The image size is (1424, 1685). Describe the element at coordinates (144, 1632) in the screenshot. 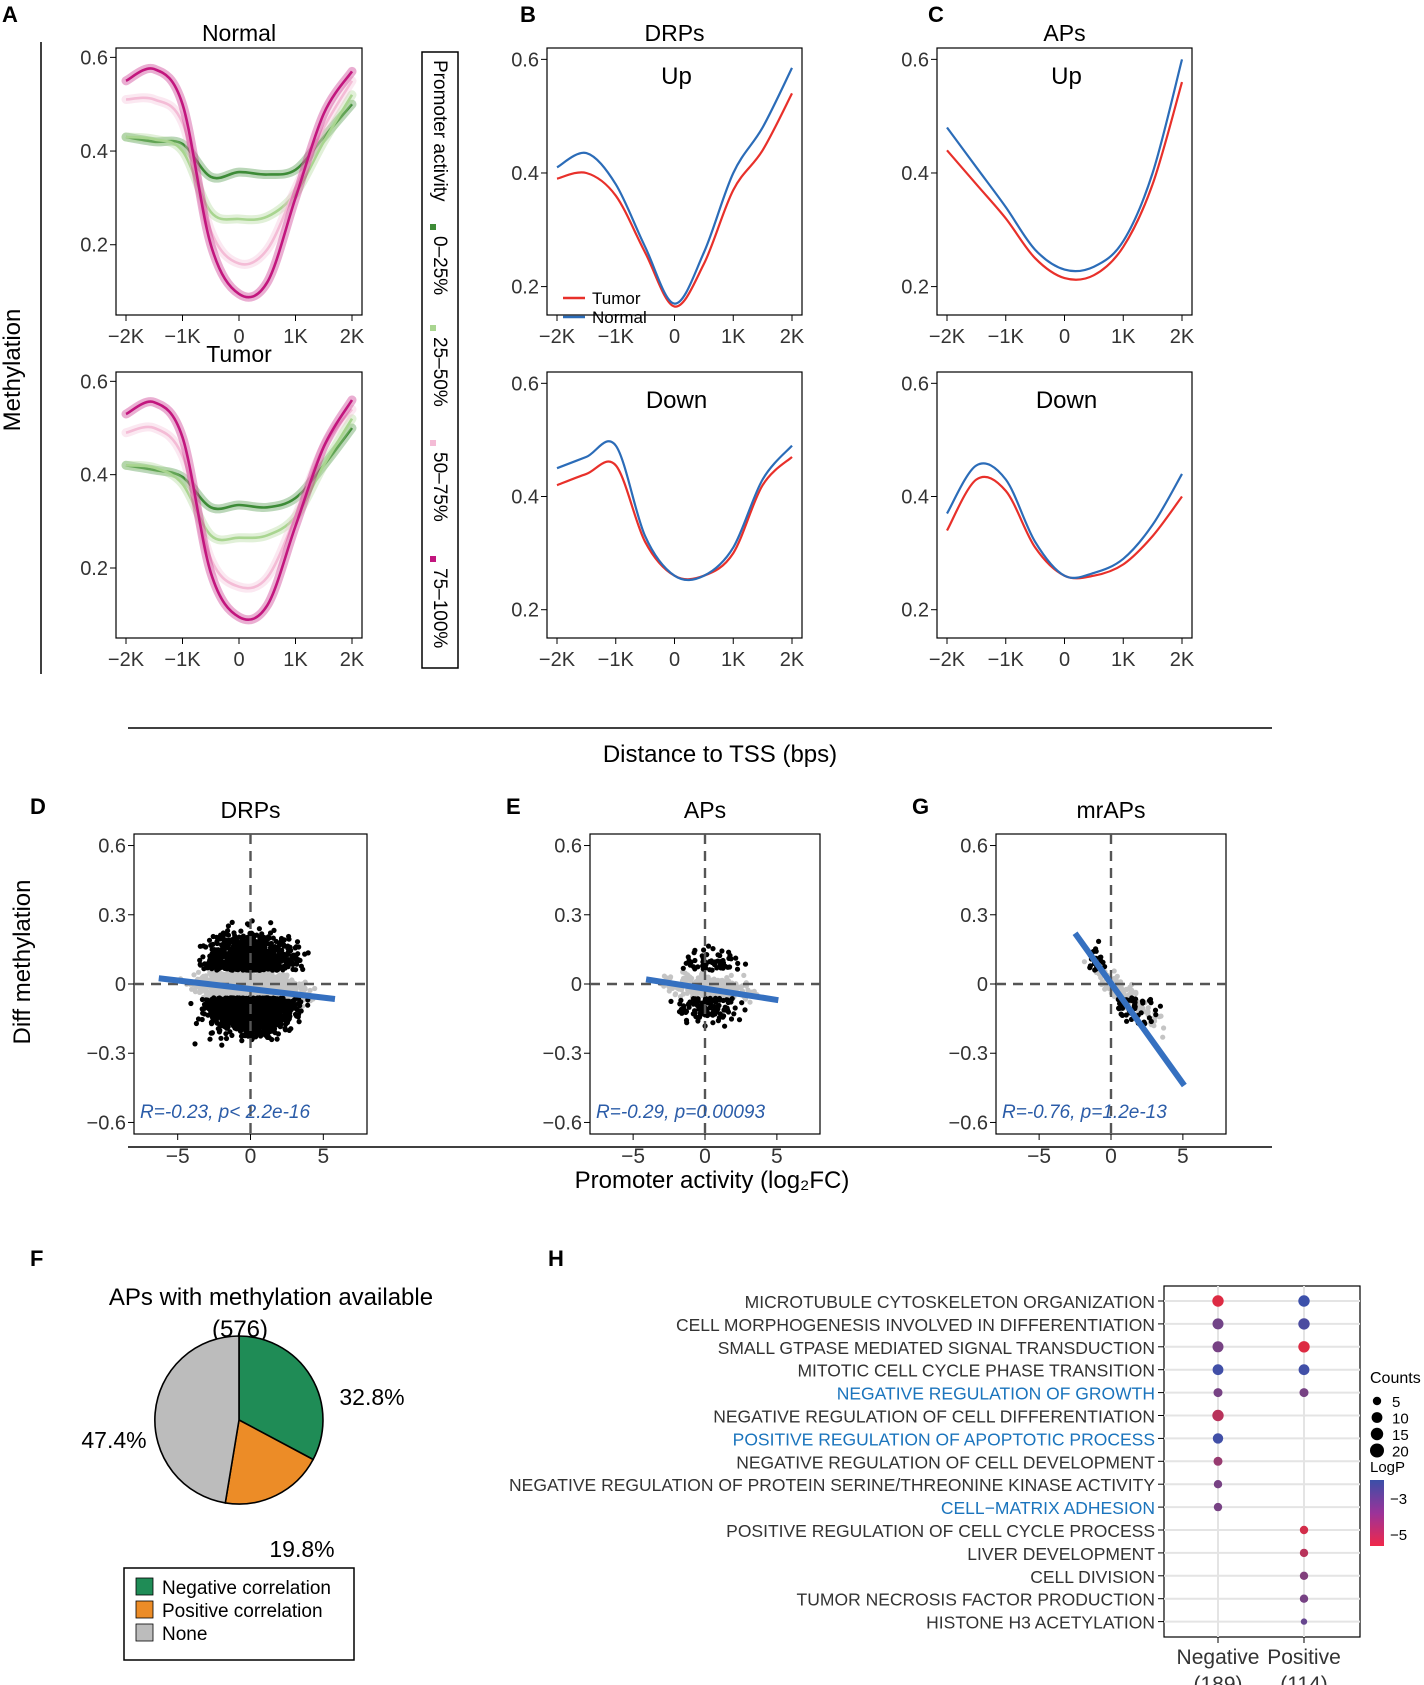

I see `legend-swatch-none` at that location.